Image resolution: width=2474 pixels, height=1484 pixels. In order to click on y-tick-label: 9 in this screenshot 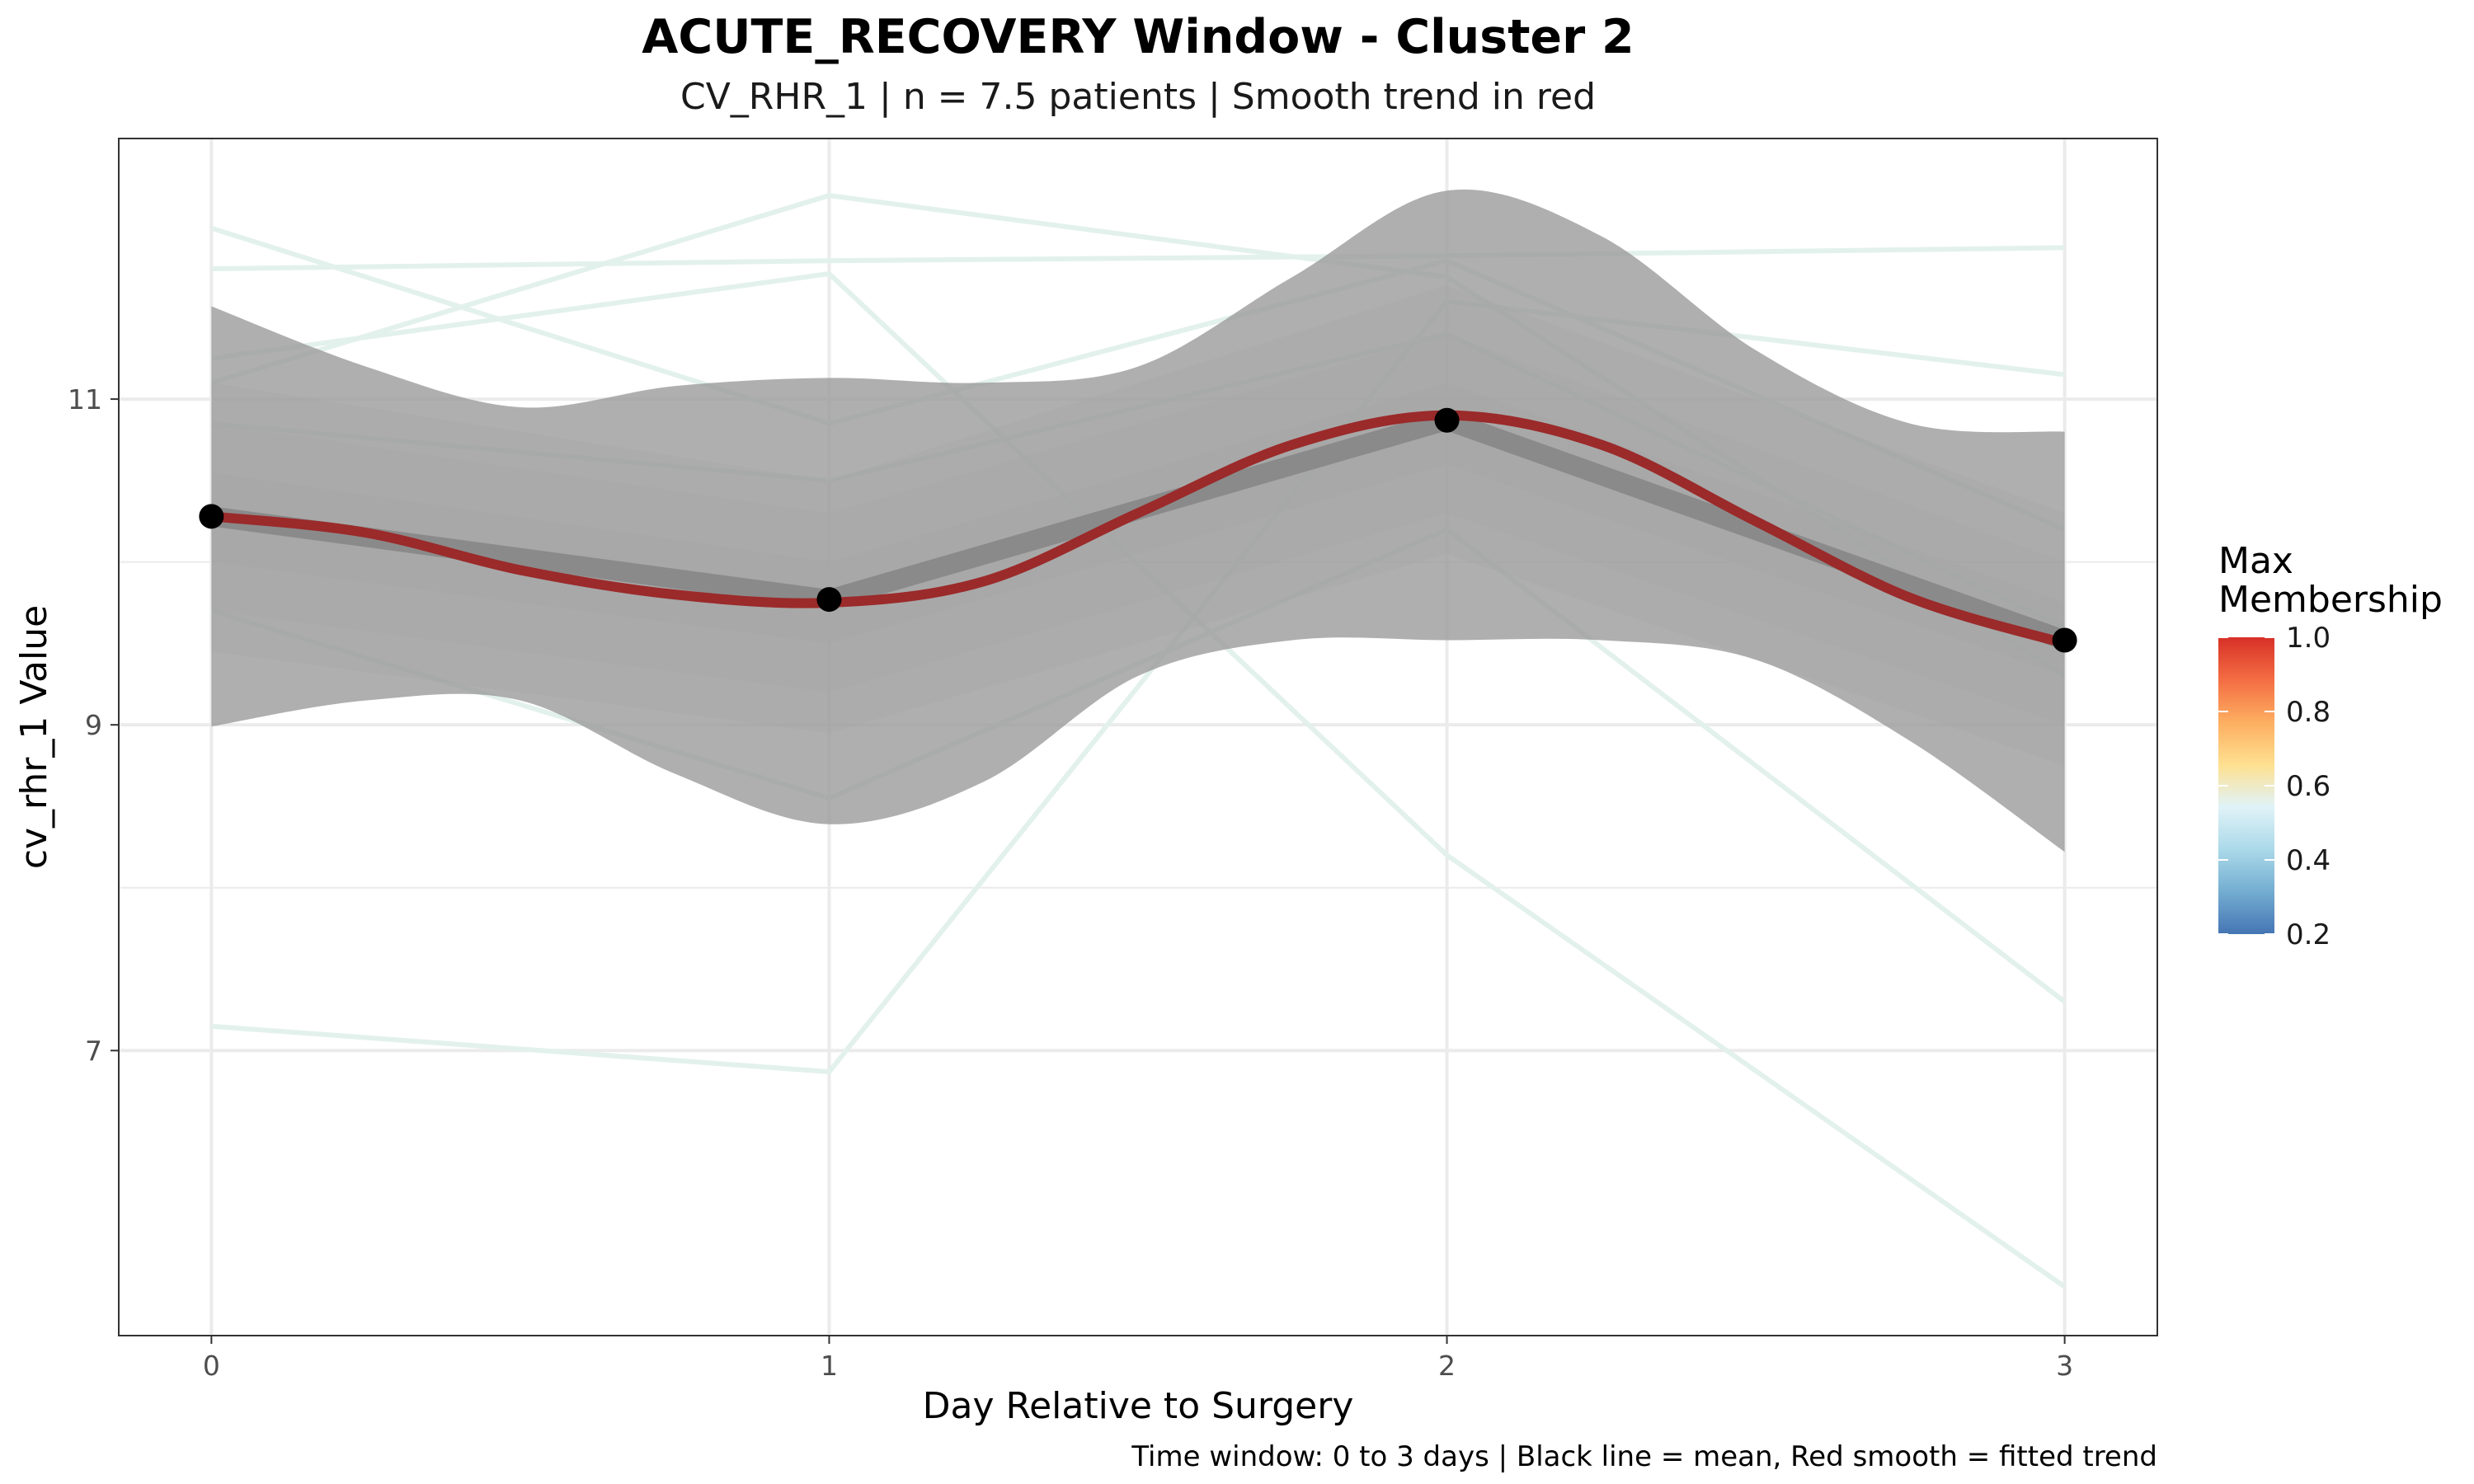, I will do `click(93, 725)`.